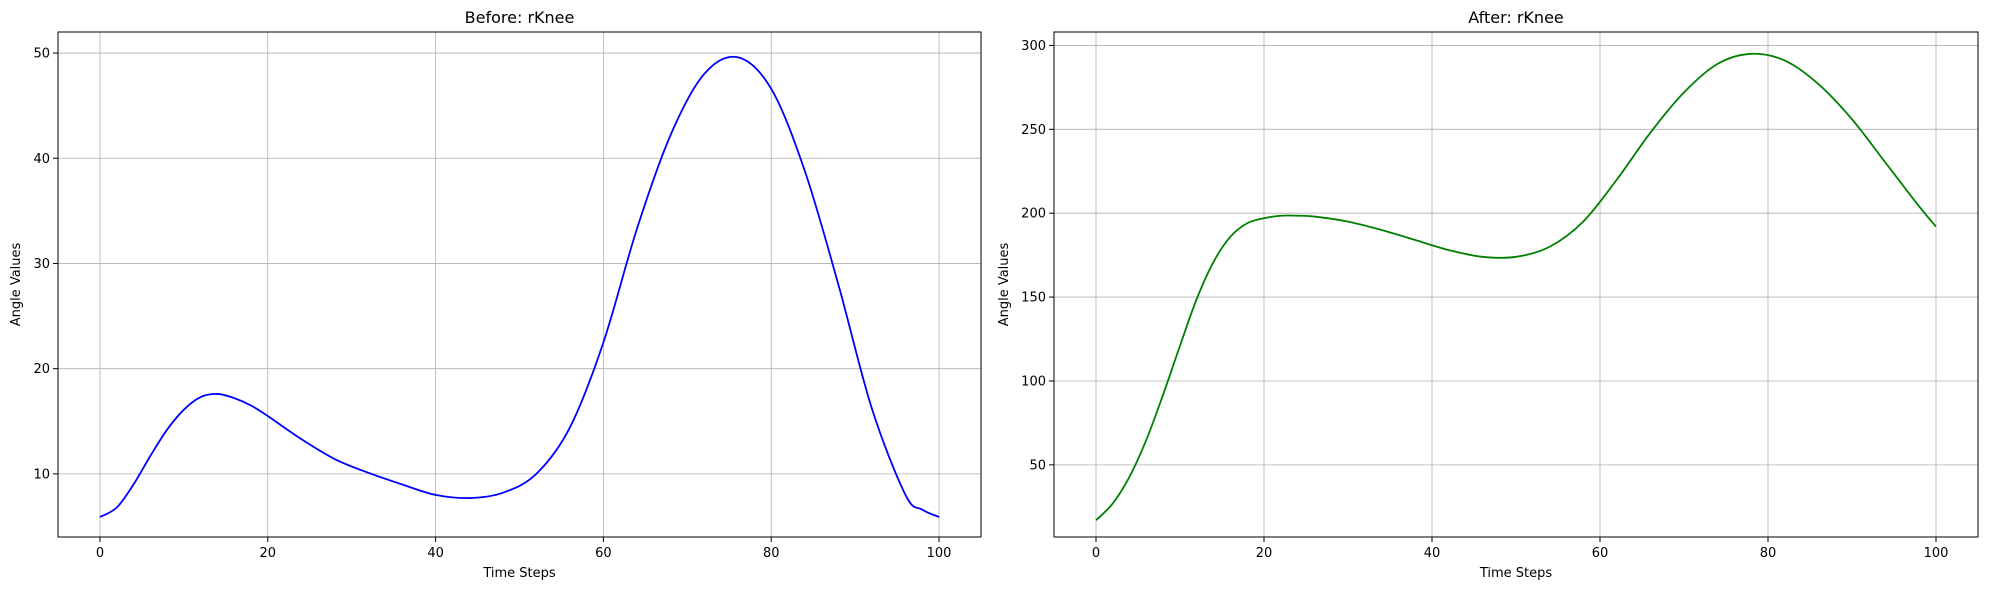 This screenshot has width=1990, height=590. Describe the element at coordinates (1033, 381) in the screenshot. I see `y-tick-label: 100` at that location.